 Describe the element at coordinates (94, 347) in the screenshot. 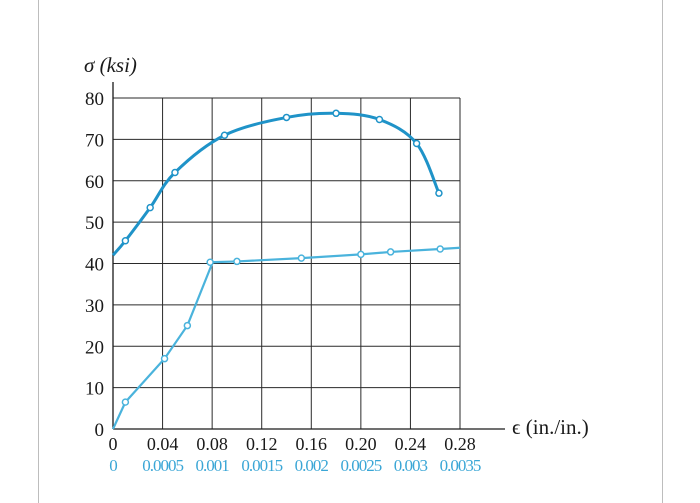

I see `y-tick-label: 20` at that location.